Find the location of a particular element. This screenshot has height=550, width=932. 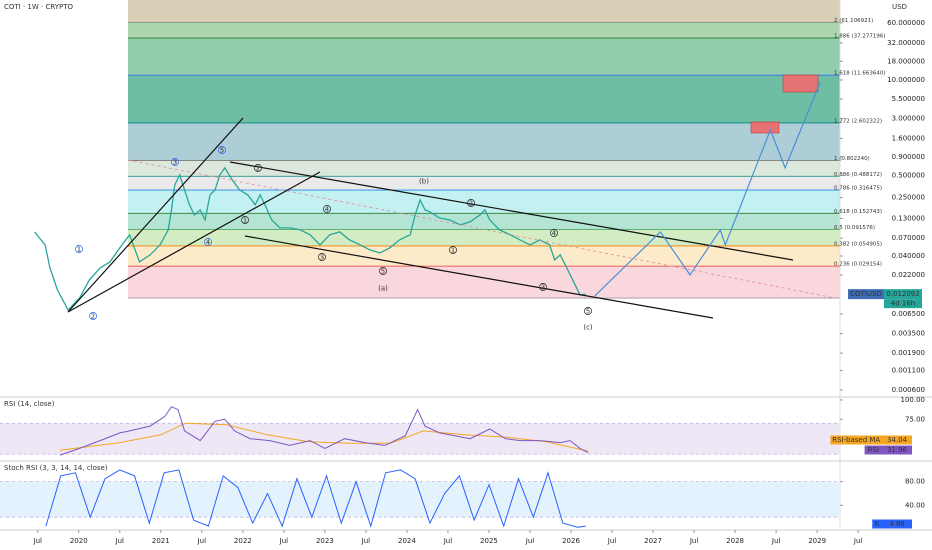

y-tick-label: 10.000000 is located at coordinates (906, 80).